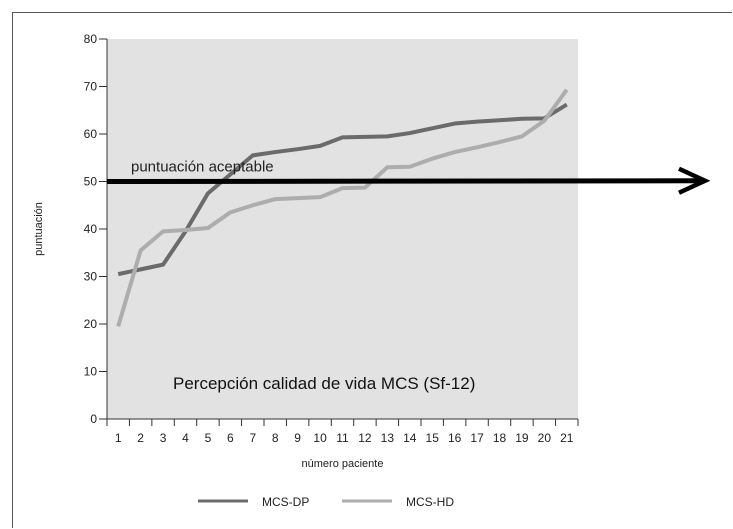  I want to click on x-tick-label-12: 12, so click(365, 438).